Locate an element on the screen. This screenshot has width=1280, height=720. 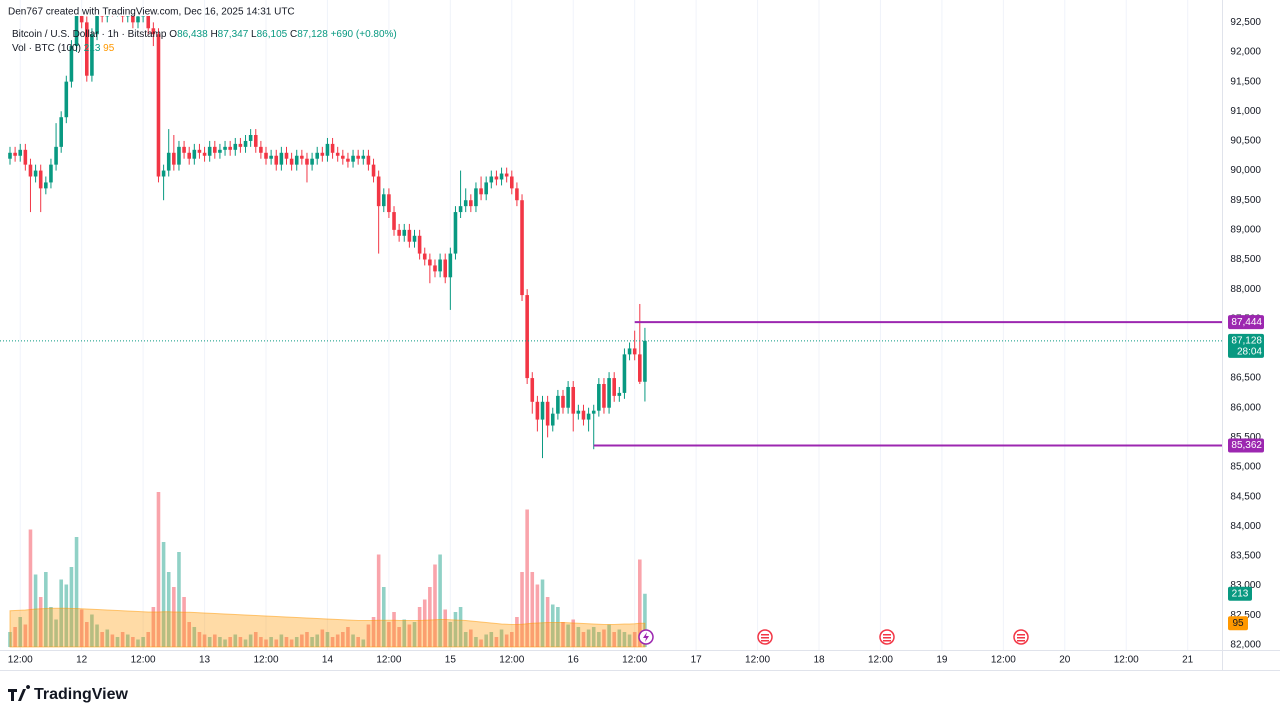
y-tick-label: 82,500 is located at coordinates (1245, 615).